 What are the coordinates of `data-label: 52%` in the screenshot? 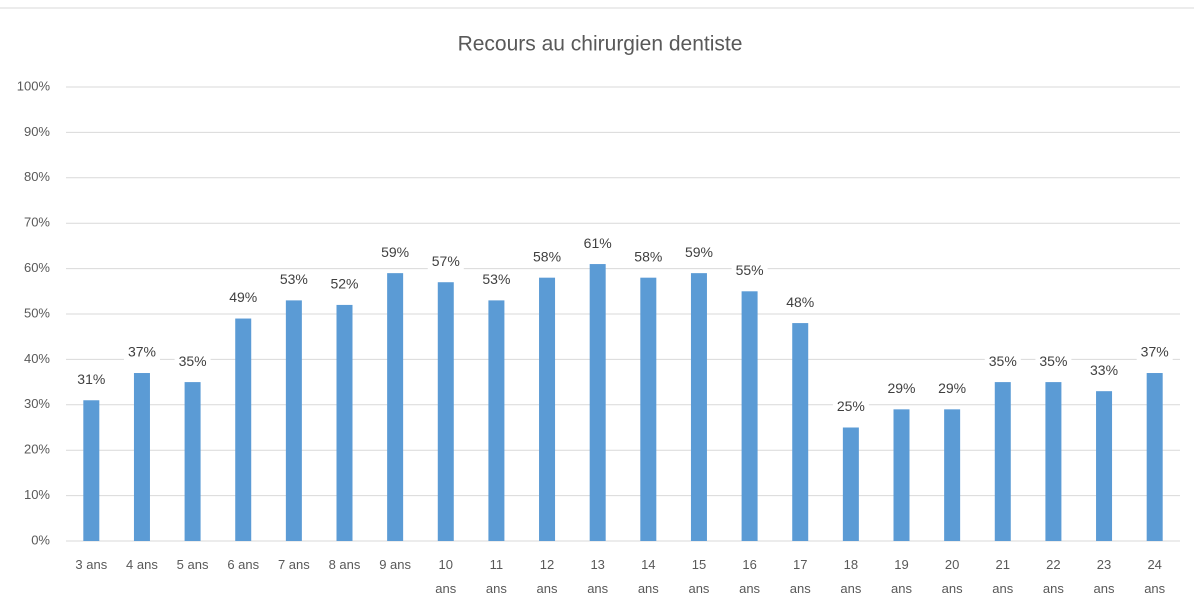 It's located at (344, 284).